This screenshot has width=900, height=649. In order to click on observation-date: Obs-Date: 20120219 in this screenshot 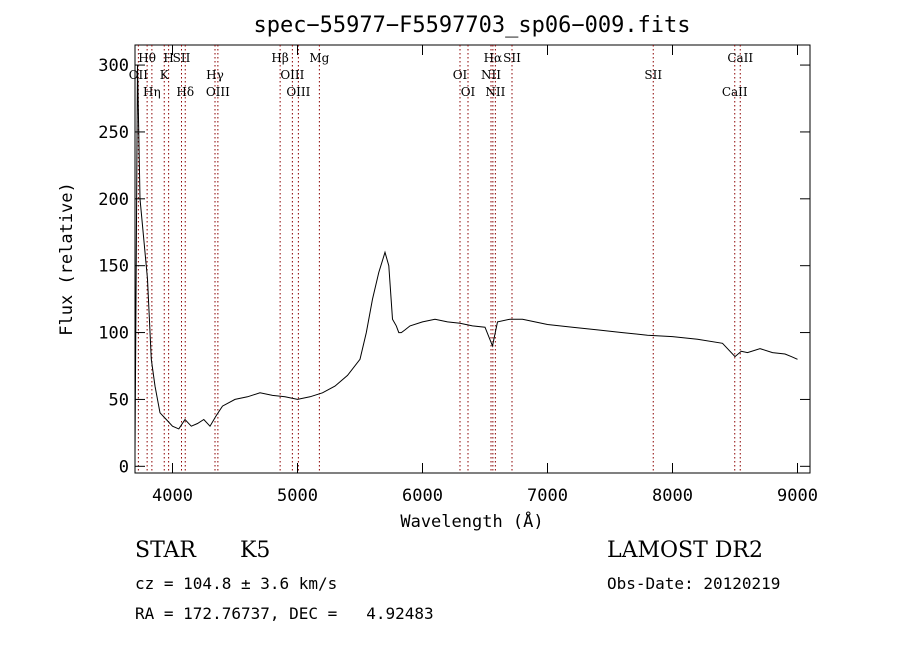, I will do `click(694, 583)`.